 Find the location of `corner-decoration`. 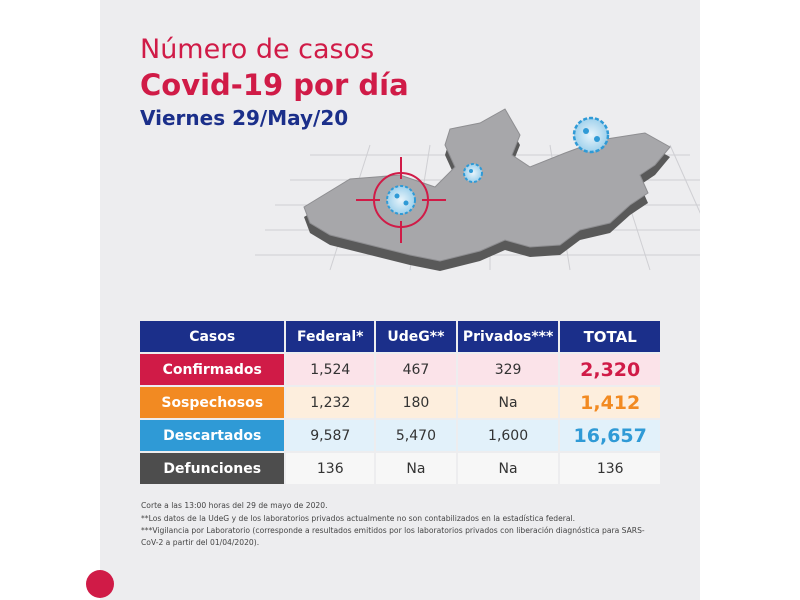

corner-decoration is located at coordinates (100, 584).